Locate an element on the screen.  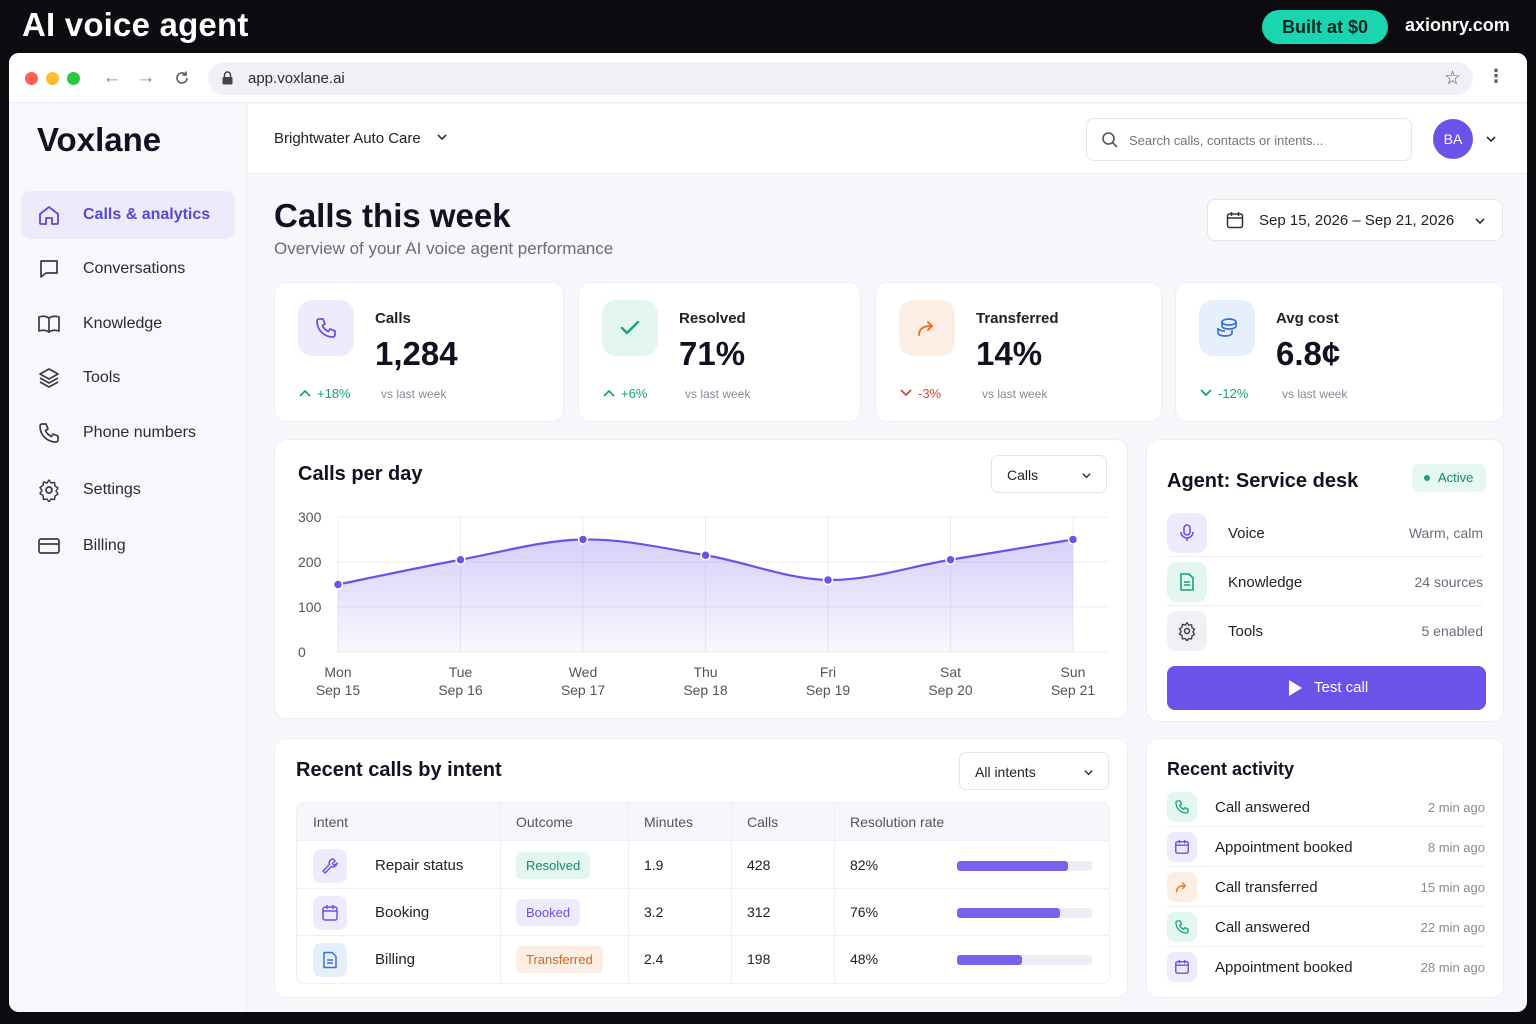
minimize-window-button is located at coordinates (52, 78).